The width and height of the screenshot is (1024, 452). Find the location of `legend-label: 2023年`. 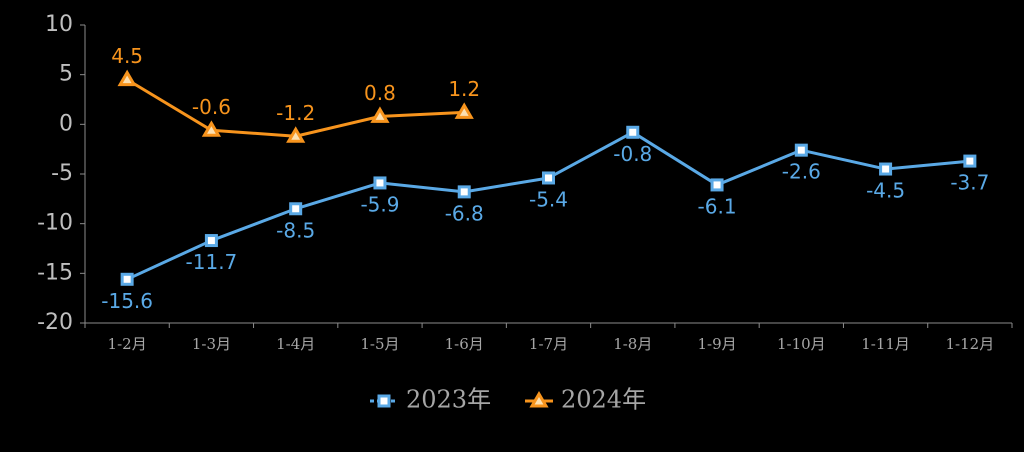

legend-label: 2023年 is located at coordinates (448, 400).